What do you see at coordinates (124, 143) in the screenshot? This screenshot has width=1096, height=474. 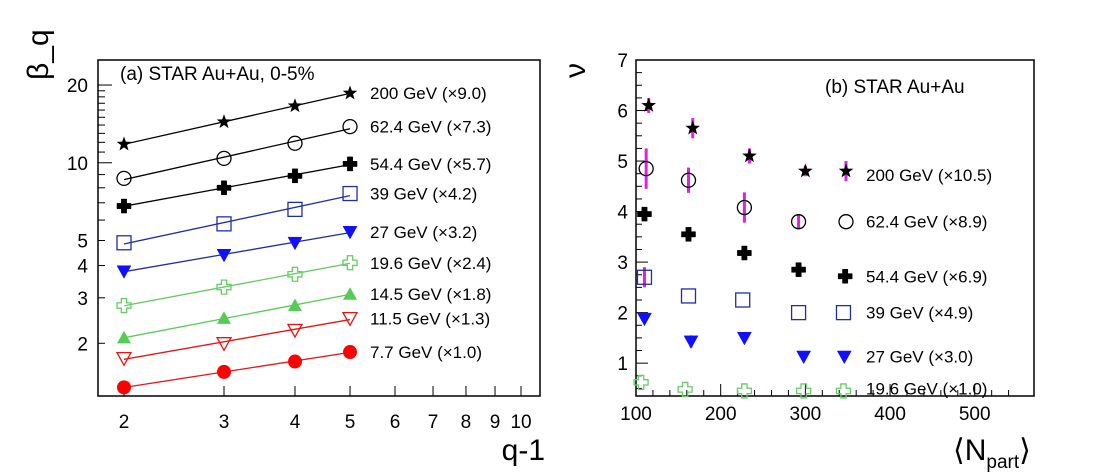 I see `marker-a-200-q2` at bounding box center [124, 143].